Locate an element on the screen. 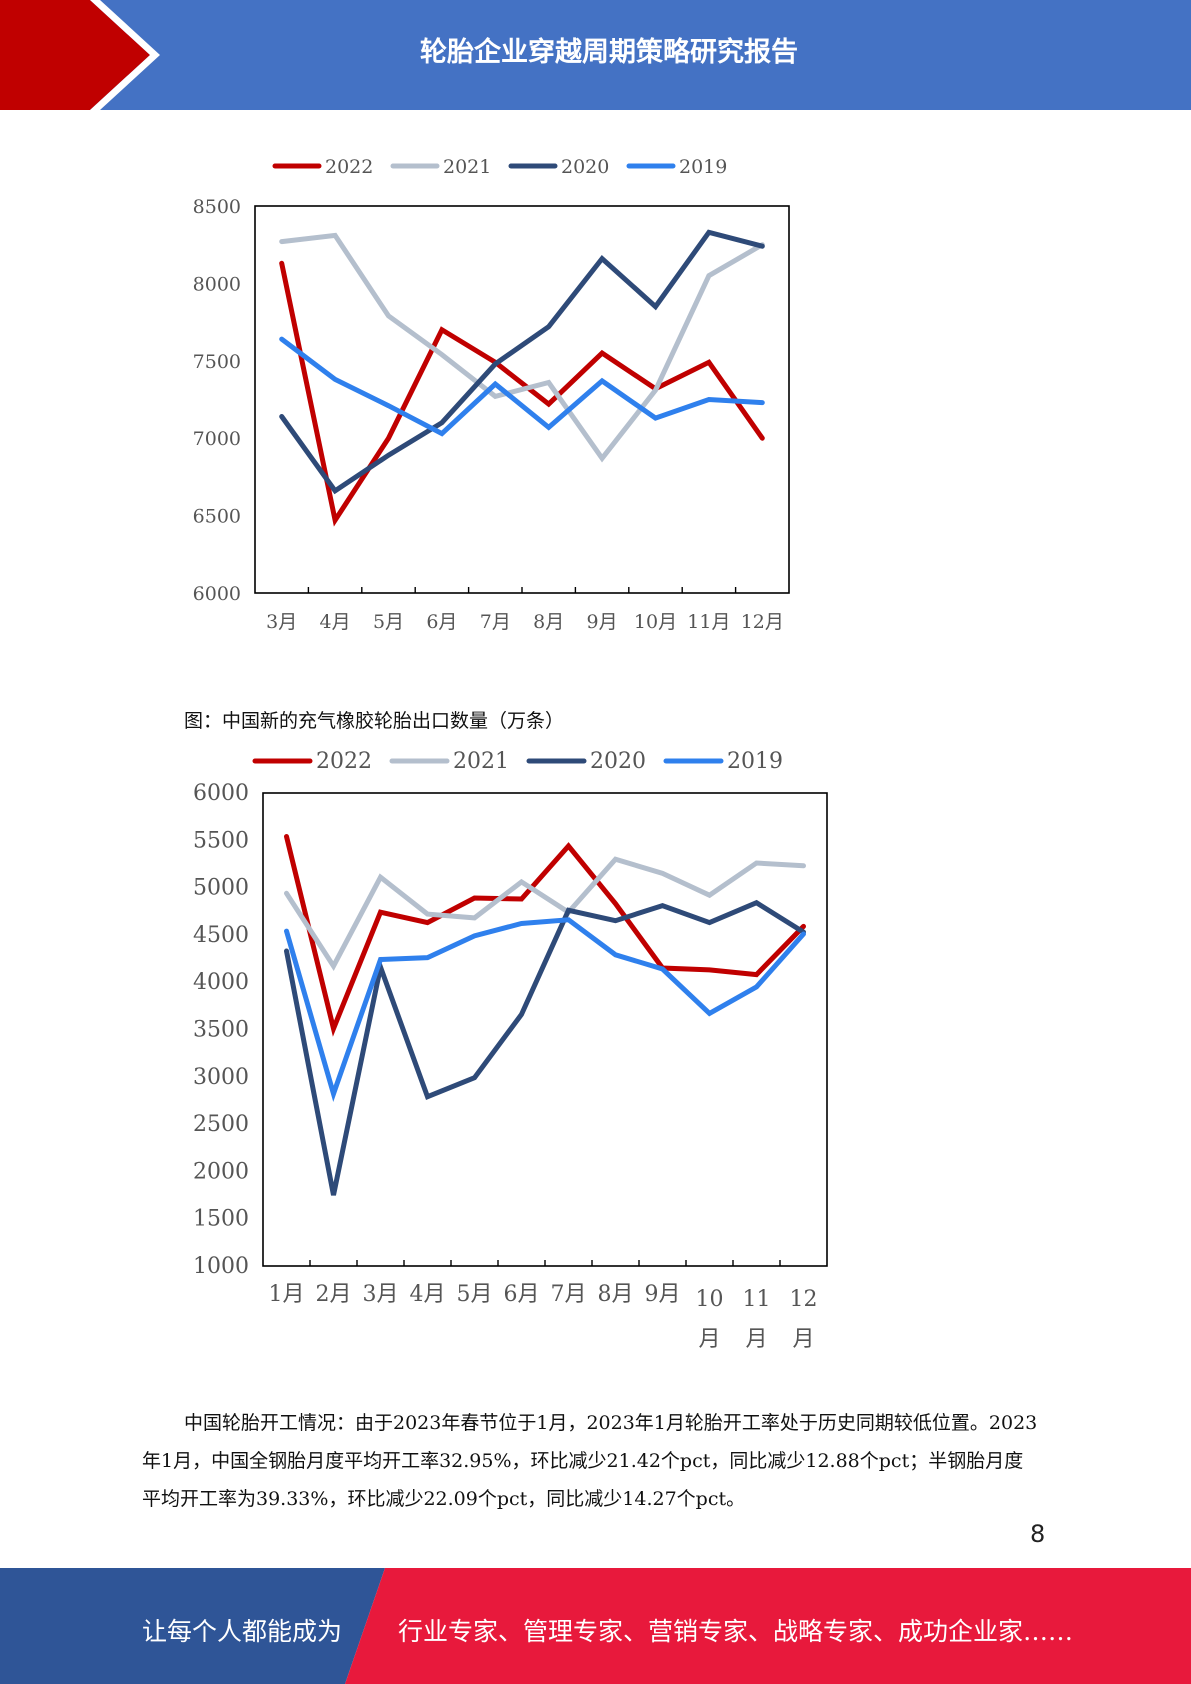 The image size is (1191, 1684). footer-slogan-left: 让每个人都能成为 is located at coordinates (242, 1631).